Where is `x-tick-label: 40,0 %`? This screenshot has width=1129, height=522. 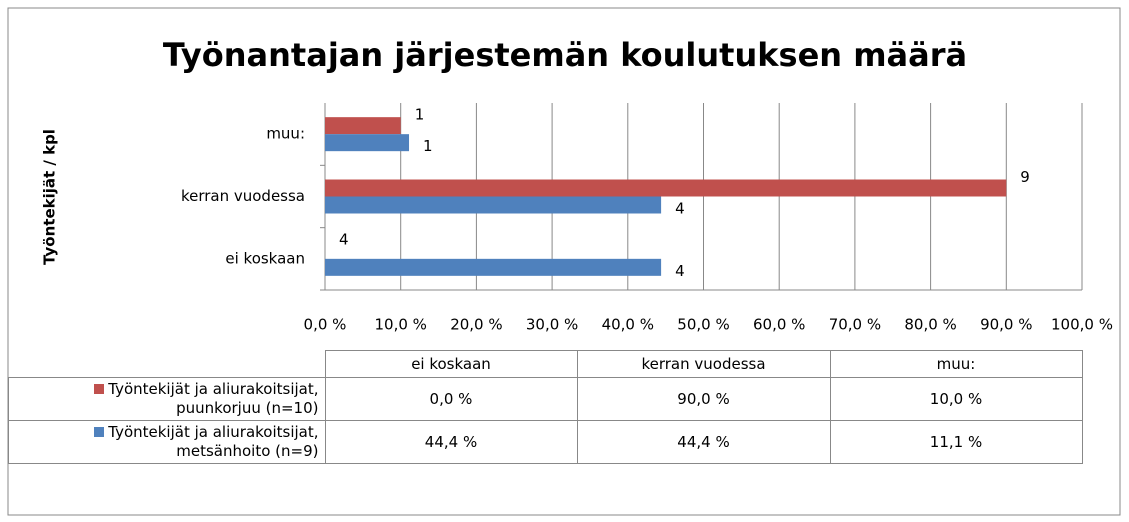 x-tick-label: 40,0 % is located at coordinates (628, 325).